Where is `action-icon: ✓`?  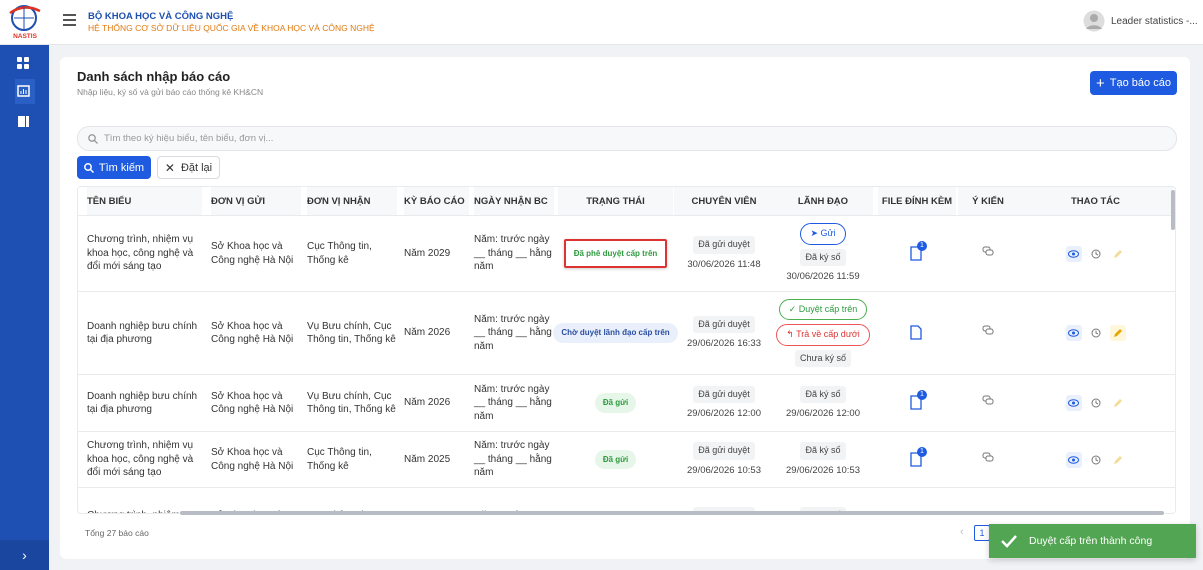
action-icon: ✓ is located at coordinates (793, 308).